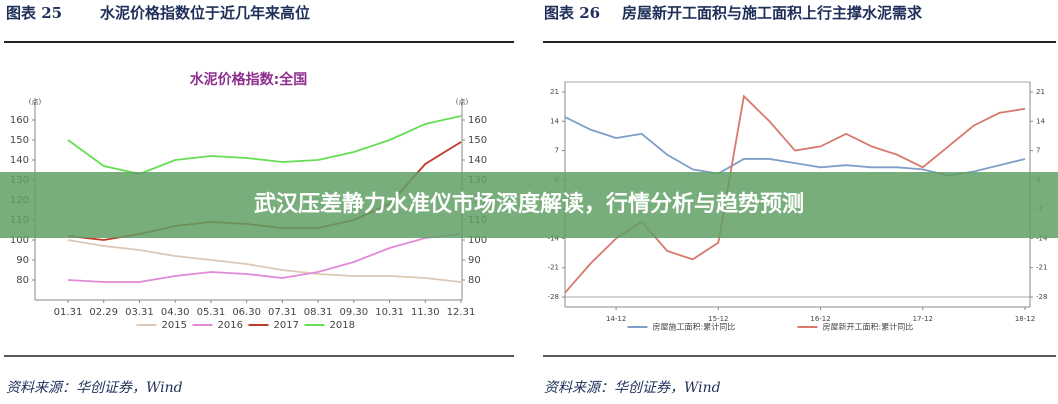 The height and width of the screenshot is (404, 1058). I want to click on x-tick-label: 03.31, so click(139, 312).